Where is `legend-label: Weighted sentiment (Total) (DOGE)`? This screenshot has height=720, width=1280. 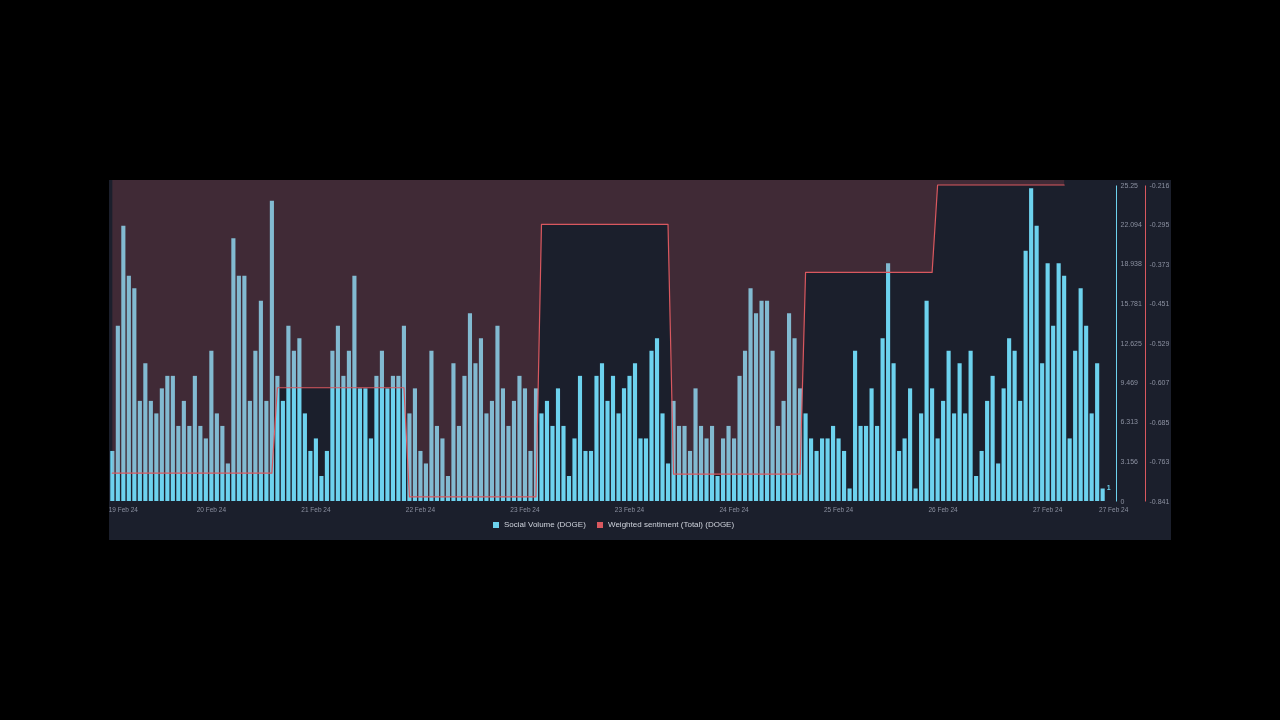
legend-label: Weighted sentiment (Total) (DOGE) is located at coordinates (671, 524).